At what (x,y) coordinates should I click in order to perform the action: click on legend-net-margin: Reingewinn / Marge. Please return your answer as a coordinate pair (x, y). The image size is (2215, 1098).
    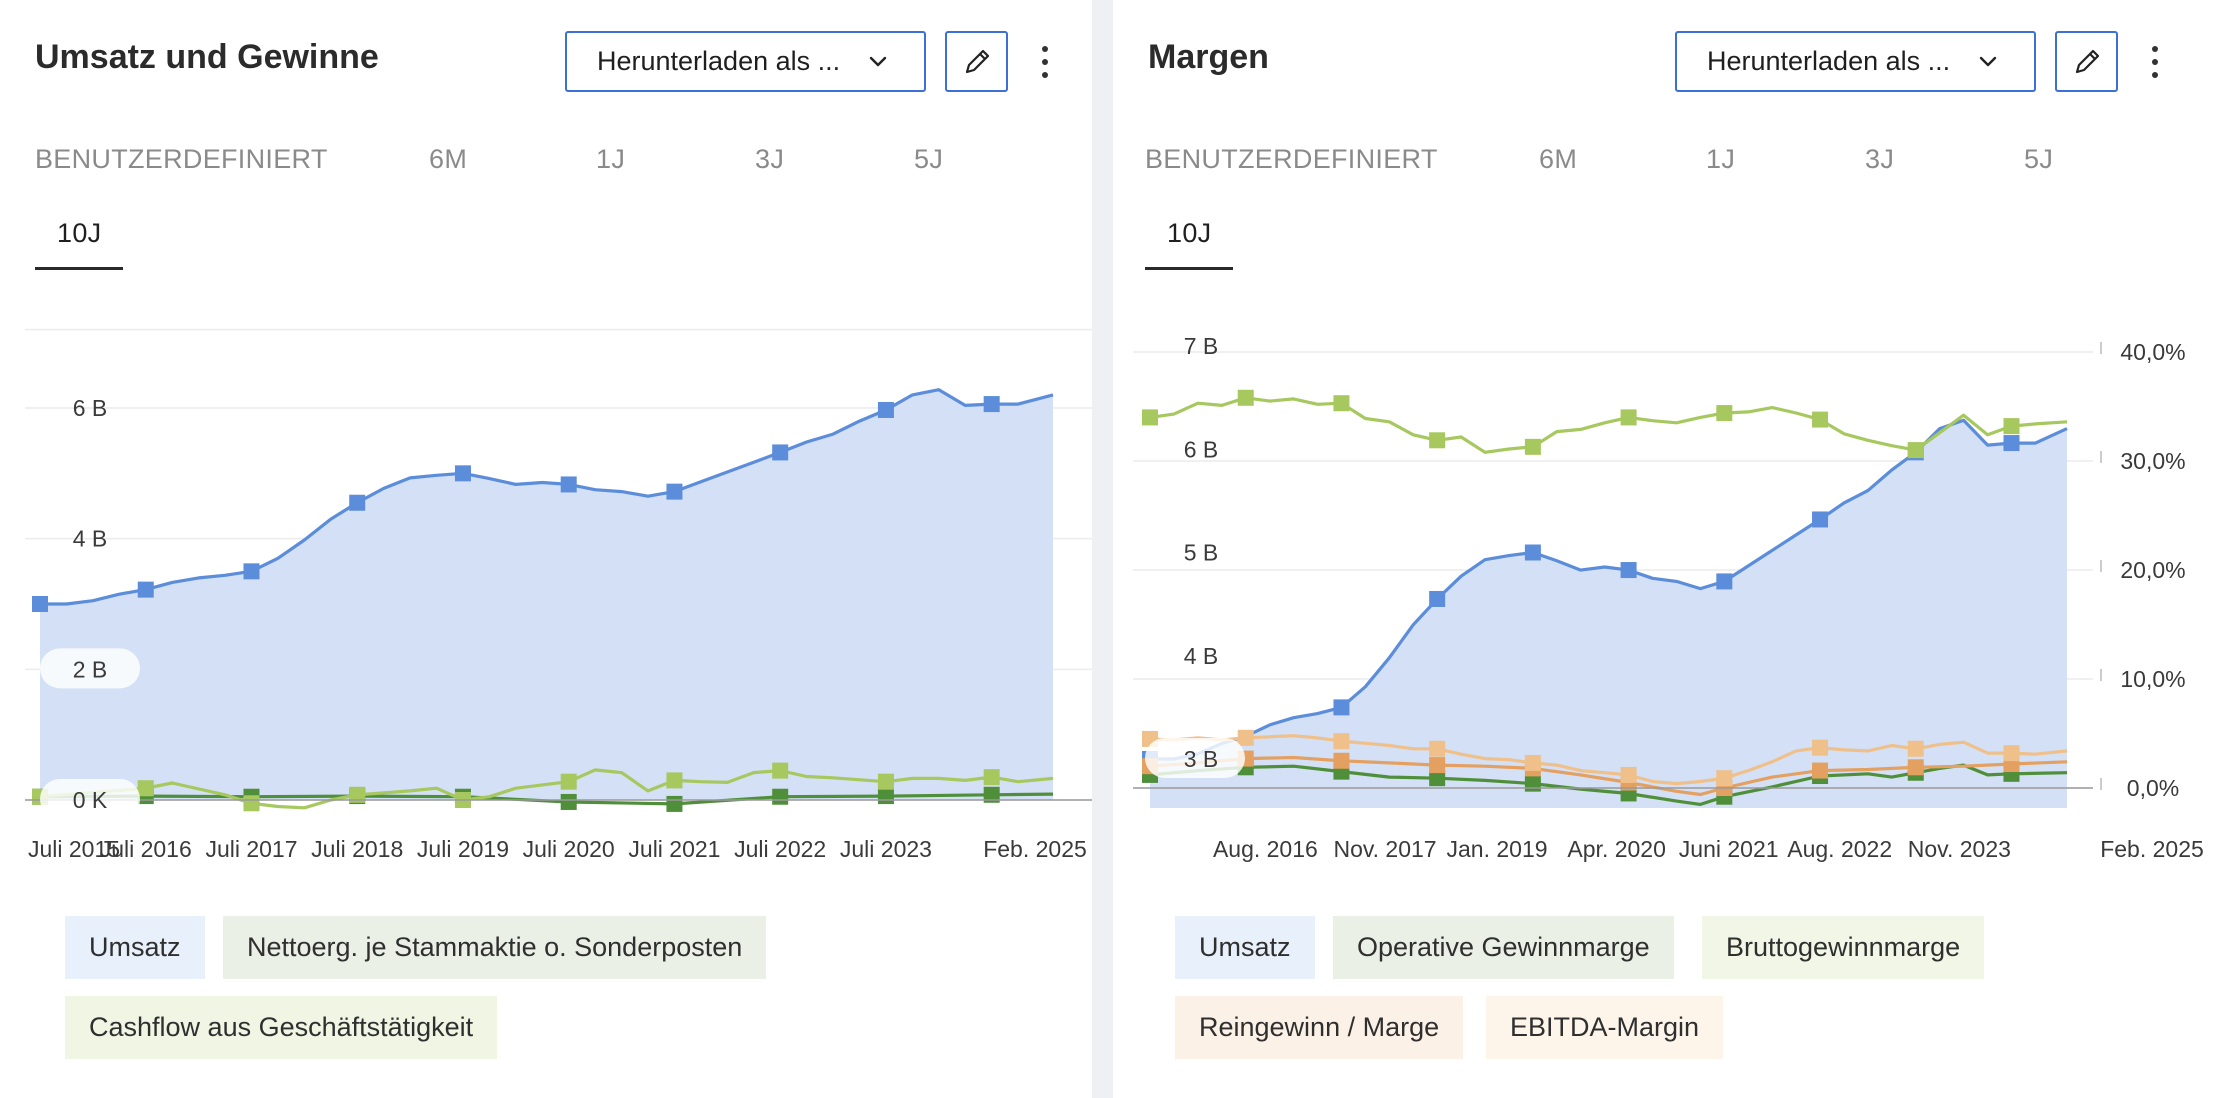
    Looking at the image, I should click on (1319, 1027).